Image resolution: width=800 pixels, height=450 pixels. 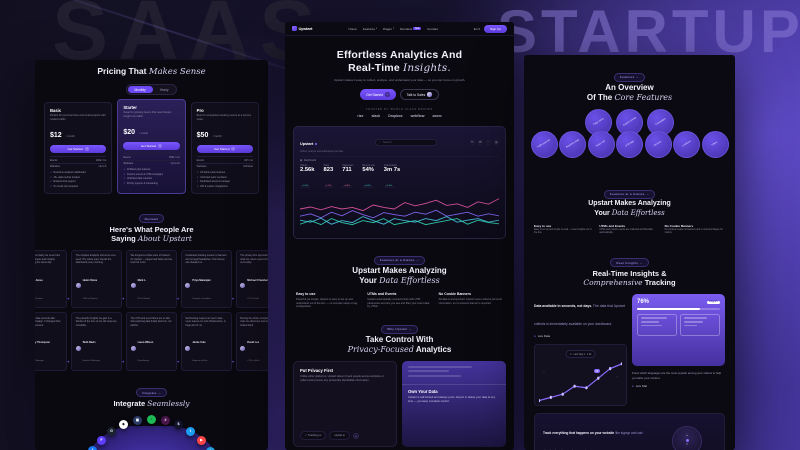 What do you see at coordinates (472, 142) in the screenshot?
I see `refresh-icon: ↻` at bounding box center [472, 142].